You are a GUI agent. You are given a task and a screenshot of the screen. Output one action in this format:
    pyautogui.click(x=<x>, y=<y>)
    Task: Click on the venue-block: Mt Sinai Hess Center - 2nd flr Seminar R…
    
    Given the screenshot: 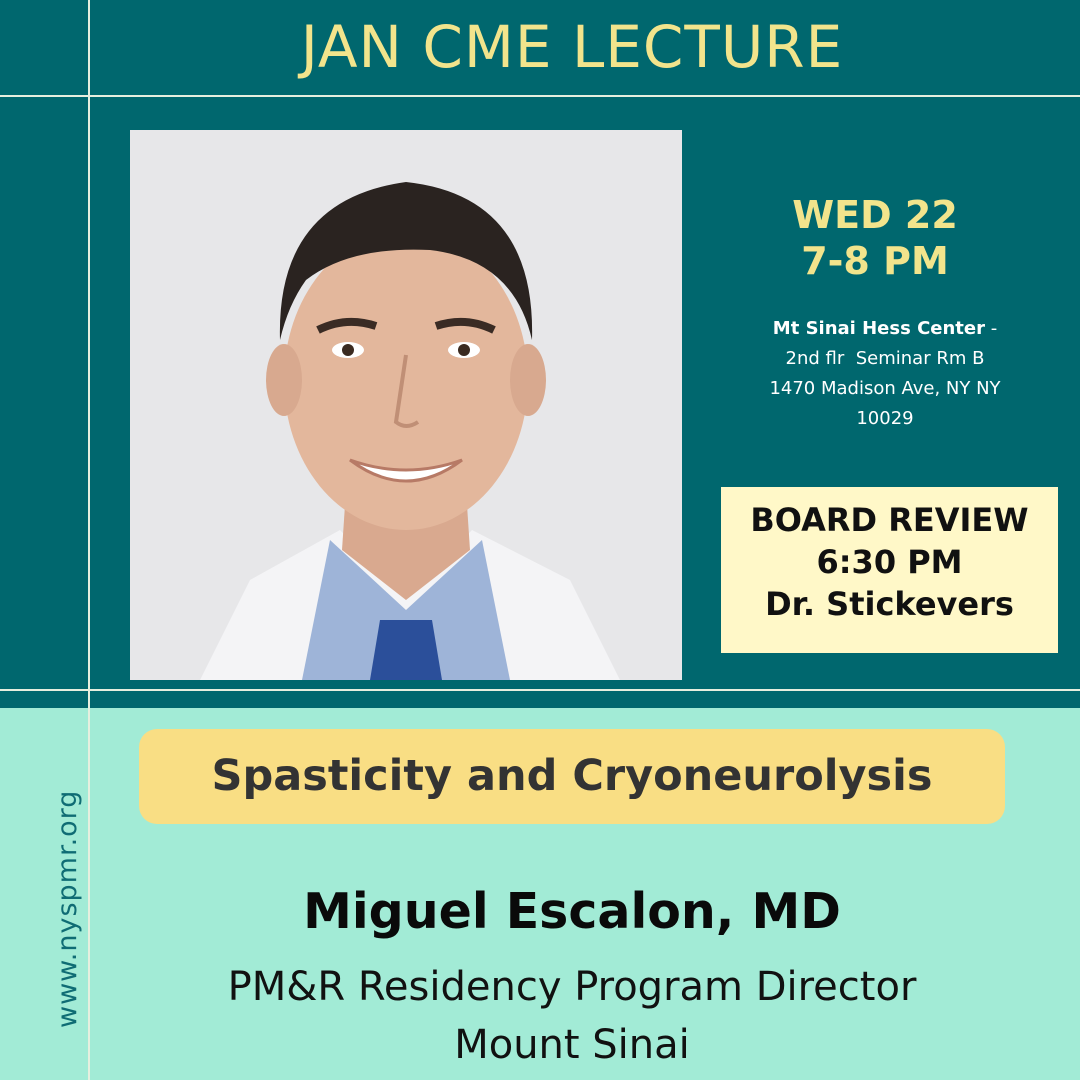 What is the action you would take?
    pyautogui.click(x=885, y=374)
    